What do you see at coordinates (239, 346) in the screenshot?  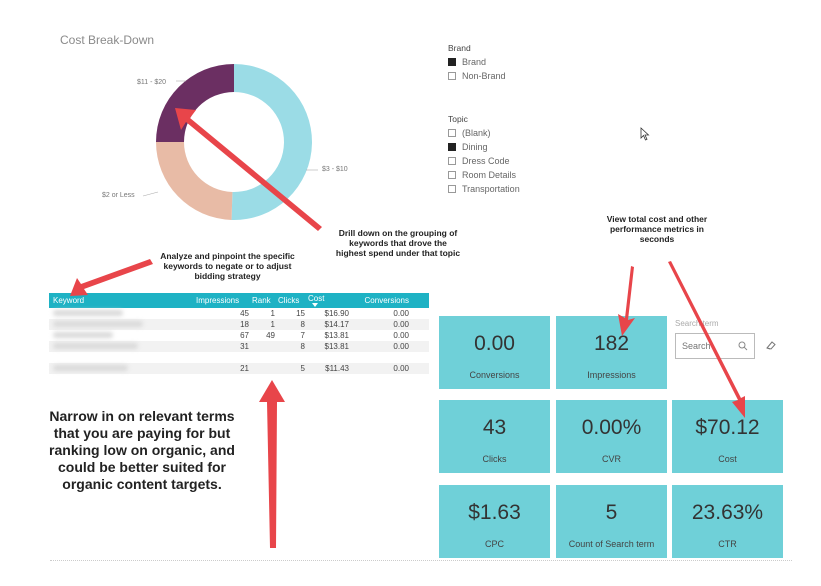 I see `table-row: 31 8 $13.81 0.00` at bounding box center [239, 346].